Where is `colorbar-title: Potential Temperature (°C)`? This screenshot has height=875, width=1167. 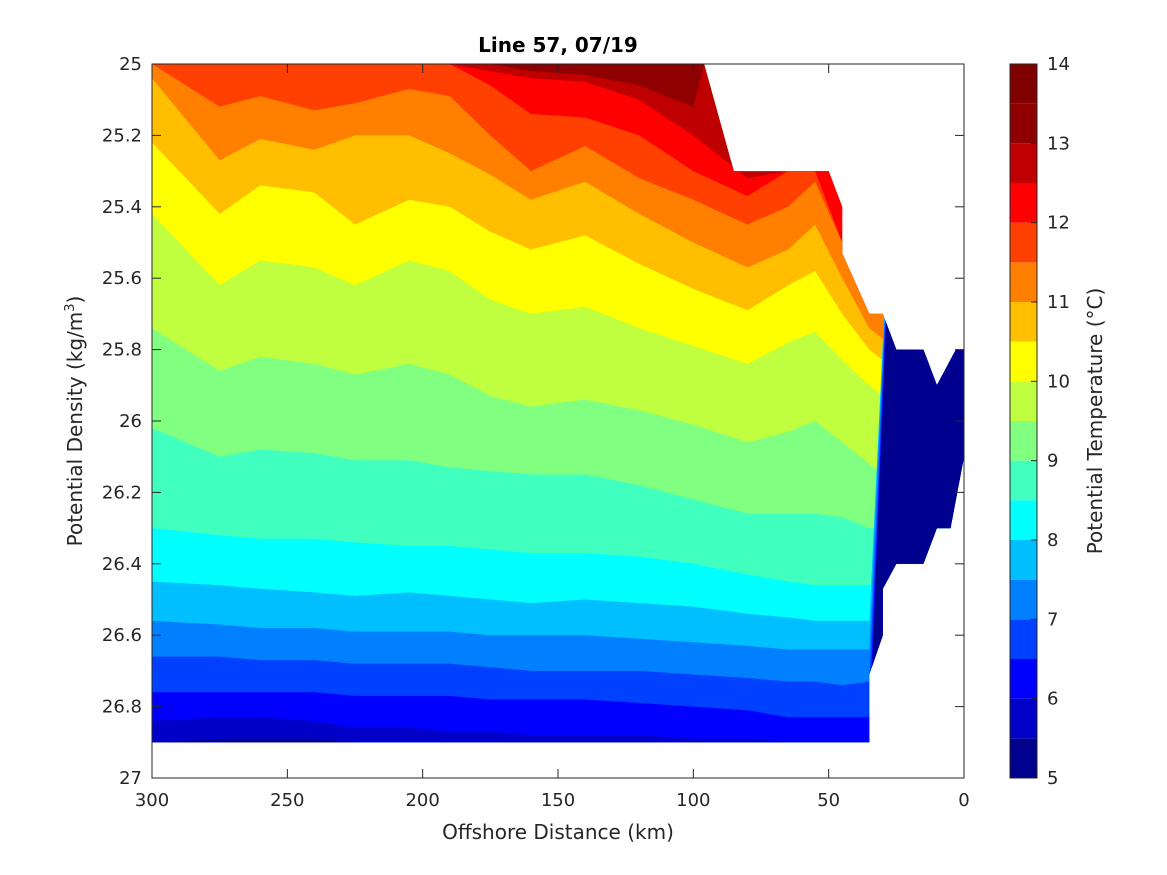
colorbar-title: Potential Temperature (°C) is located at coordinates (1095, 421).